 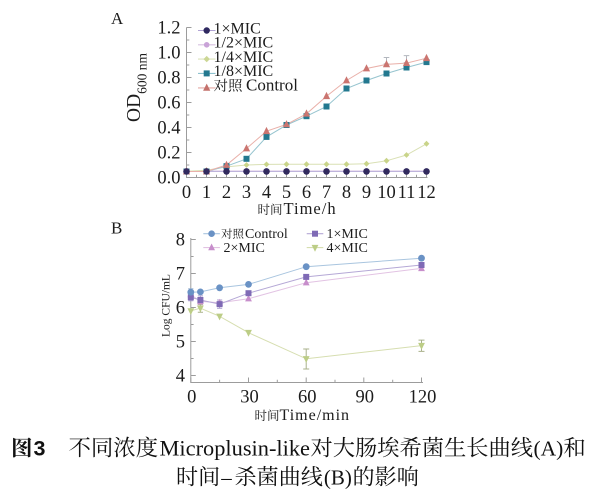 I want to click on svg-text: 90, so click(x=365, y=398).